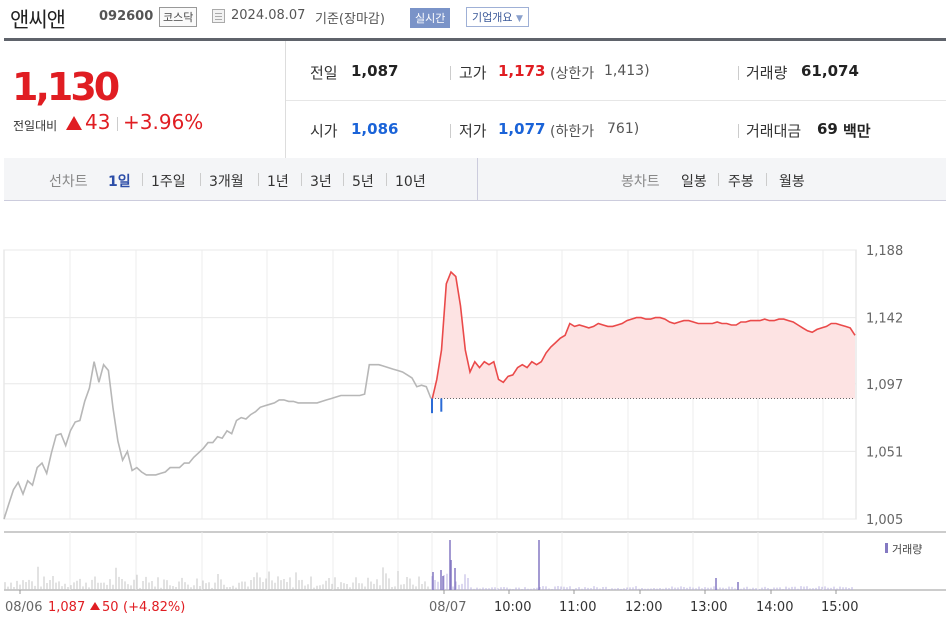  What do you see at coordinates (375, 71) in the screenshot?
I see `prev-close-value: 1,087` at bounding box center [375, 71].